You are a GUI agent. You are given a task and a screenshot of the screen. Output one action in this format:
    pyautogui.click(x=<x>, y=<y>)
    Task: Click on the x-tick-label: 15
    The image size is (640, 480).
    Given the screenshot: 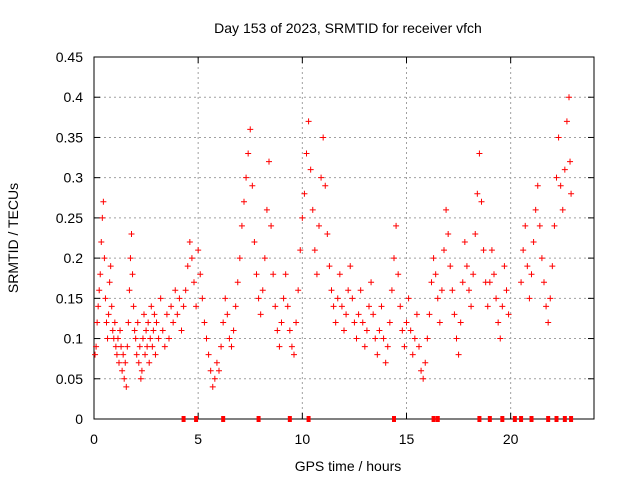 What is the action you would take?
    pyautogui.click(x=407, y=439)
    